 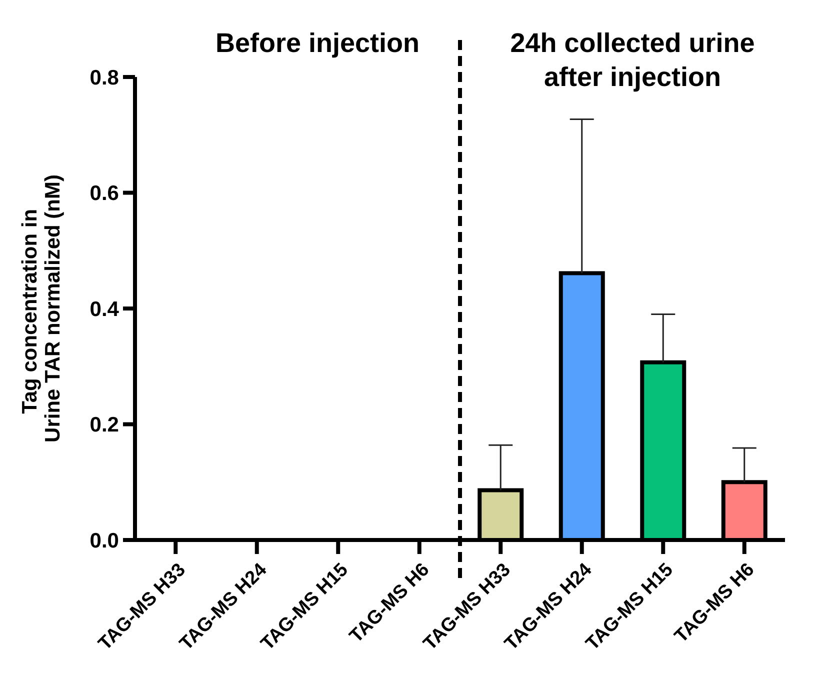 I want to click on y-tick-label: 0.0, so click(x=104, y=540).